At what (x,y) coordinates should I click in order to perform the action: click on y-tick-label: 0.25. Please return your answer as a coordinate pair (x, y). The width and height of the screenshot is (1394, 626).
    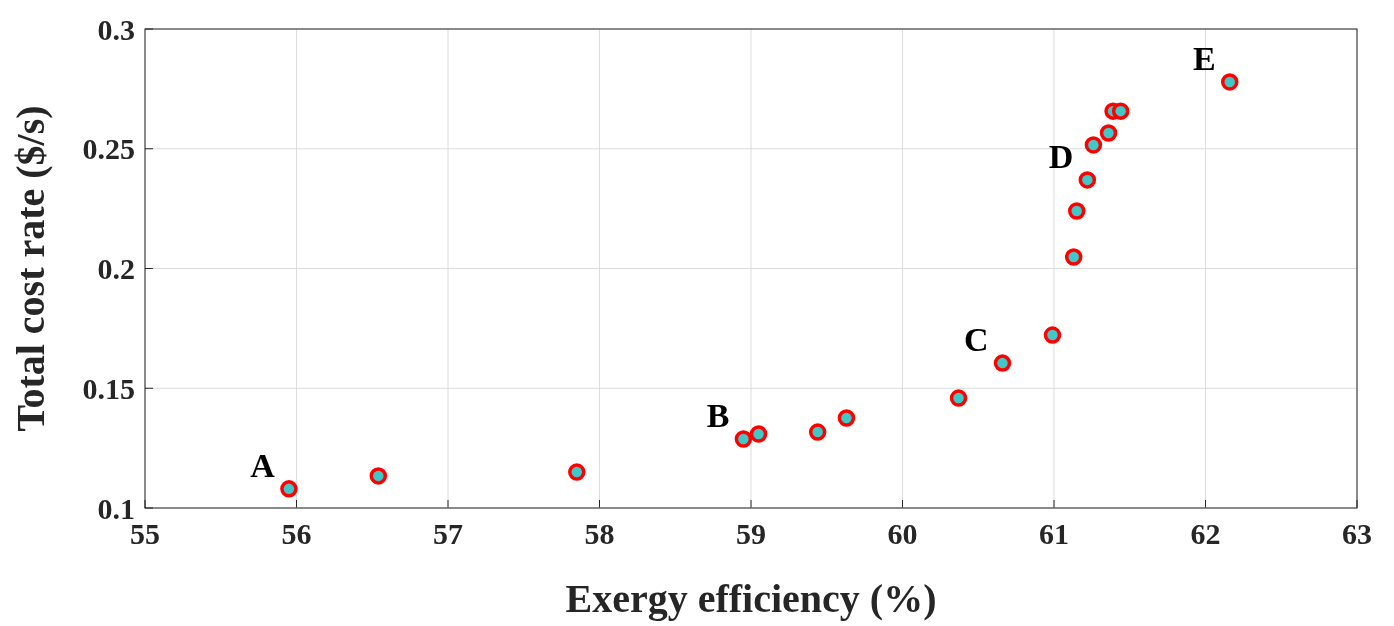
    Looking at the image, I should click on (108, 149).